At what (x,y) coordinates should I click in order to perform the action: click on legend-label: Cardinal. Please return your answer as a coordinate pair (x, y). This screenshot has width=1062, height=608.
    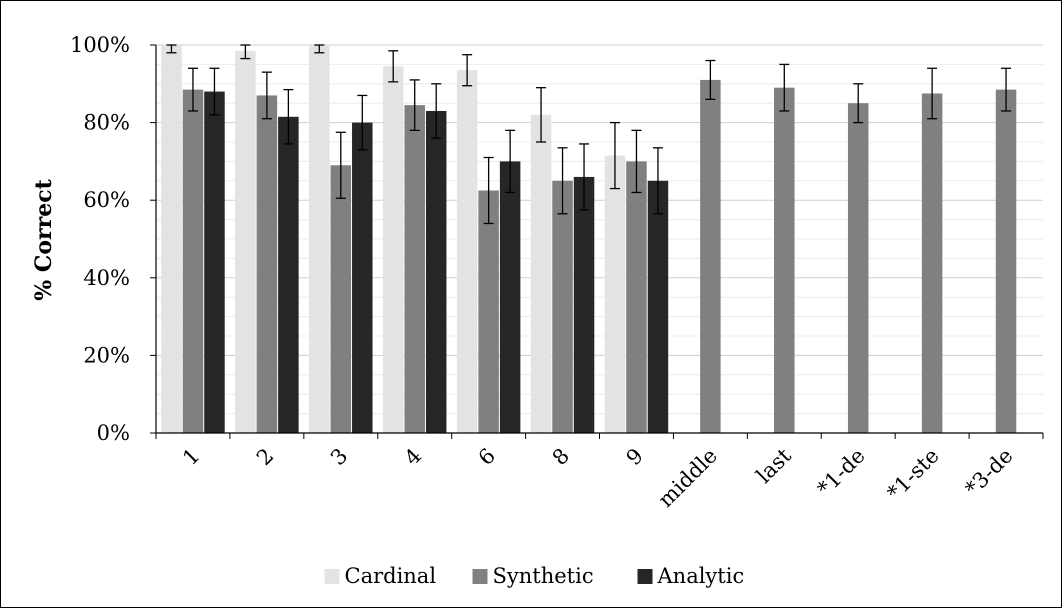
    Looking at the image, I should click on (391, 576).